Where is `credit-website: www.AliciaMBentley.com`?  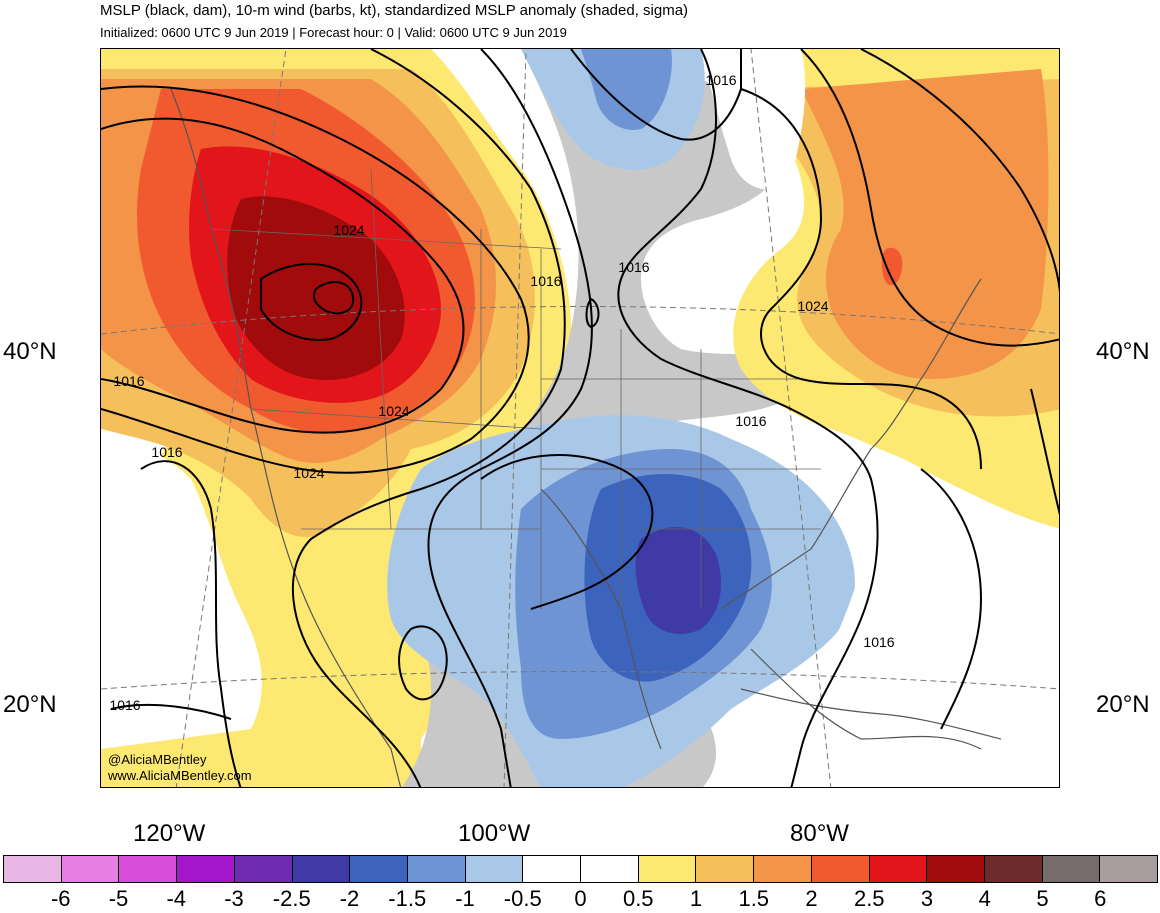
credit-website: www.AliciaMBentley.com is located at coordinates (180, 775).